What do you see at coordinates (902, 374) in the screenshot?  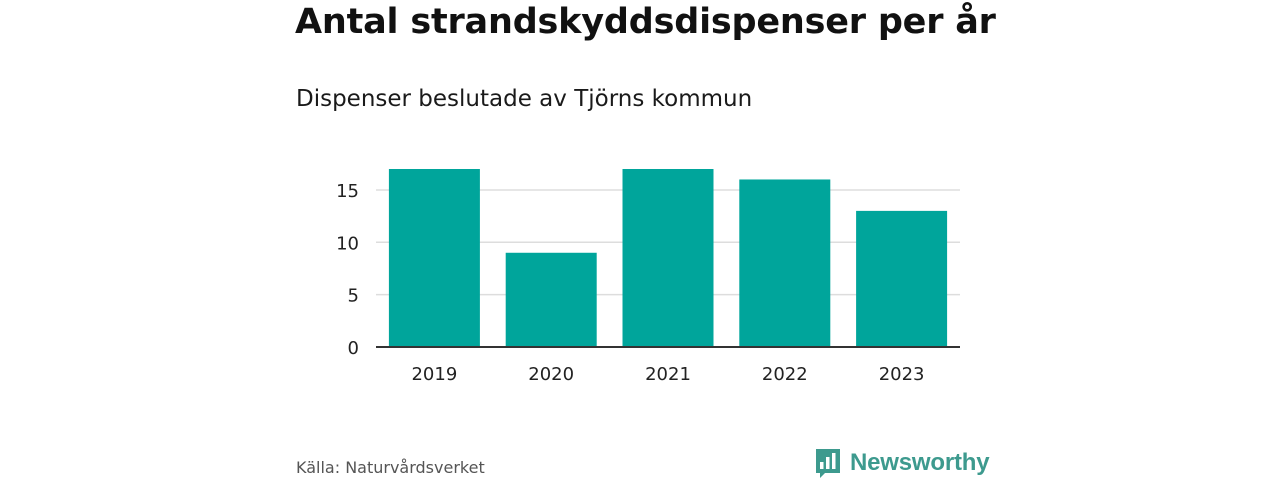 I see `x-tick-label: 2023` at bounding box center [902, 374].